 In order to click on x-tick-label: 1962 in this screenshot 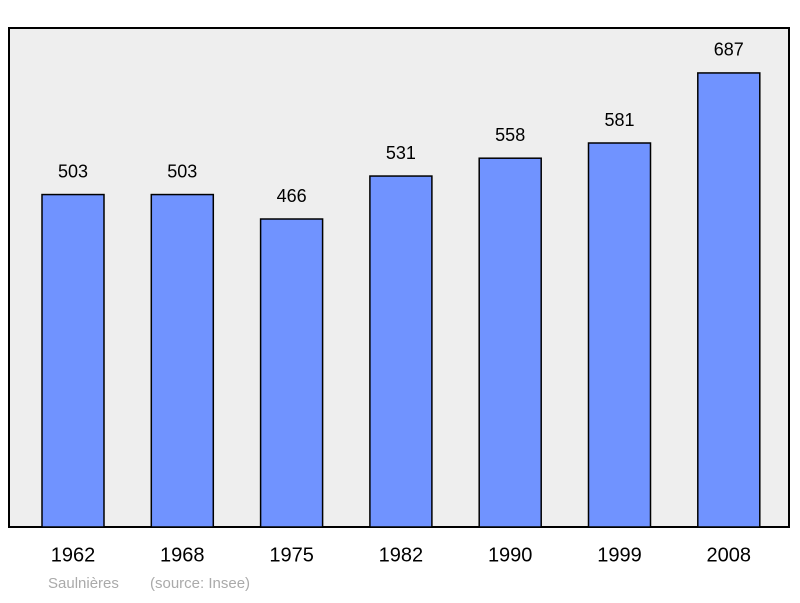, I will do `click(73, 555)`.